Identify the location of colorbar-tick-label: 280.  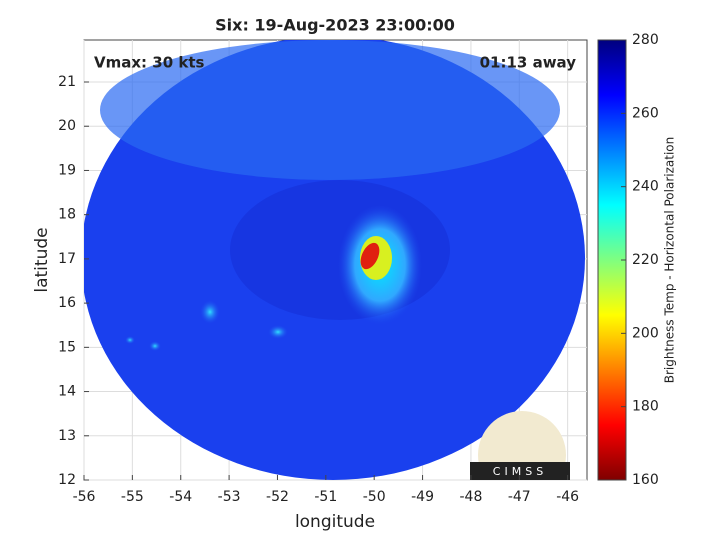
(645, 40).